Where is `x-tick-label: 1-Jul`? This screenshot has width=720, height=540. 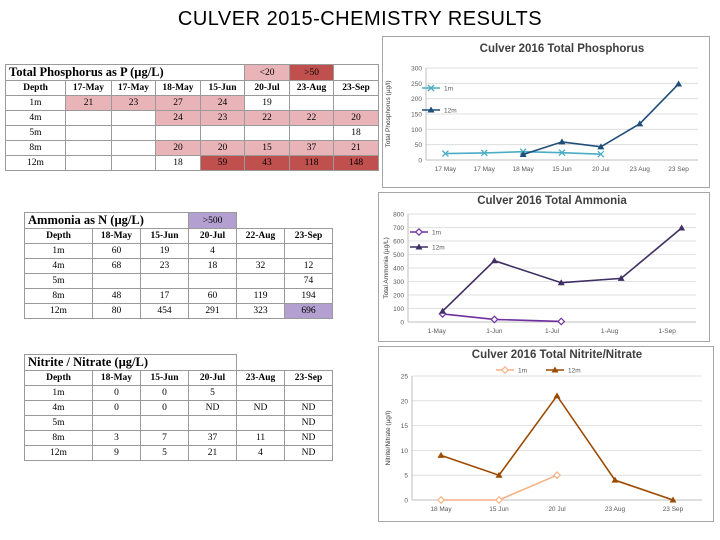
x-tick-label: 1-Jul is located at coordinates (552, 331).